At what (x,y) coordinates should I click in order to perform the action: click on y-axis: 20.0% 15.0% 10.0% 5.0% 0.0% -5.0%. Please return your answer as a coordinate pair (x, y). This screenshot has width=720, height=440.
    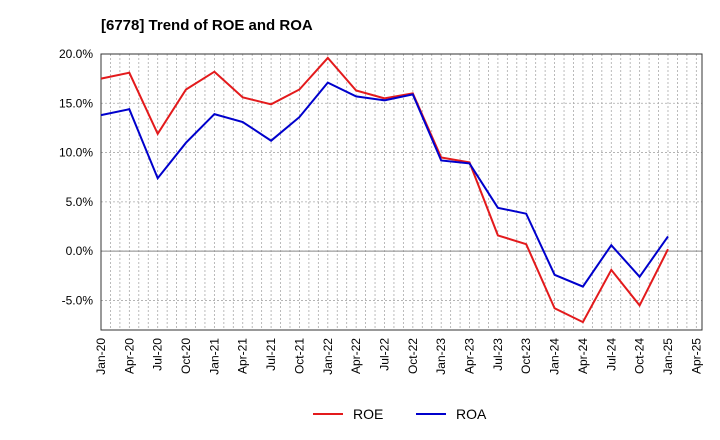
    Looking at the image, I should click on (76, 177).